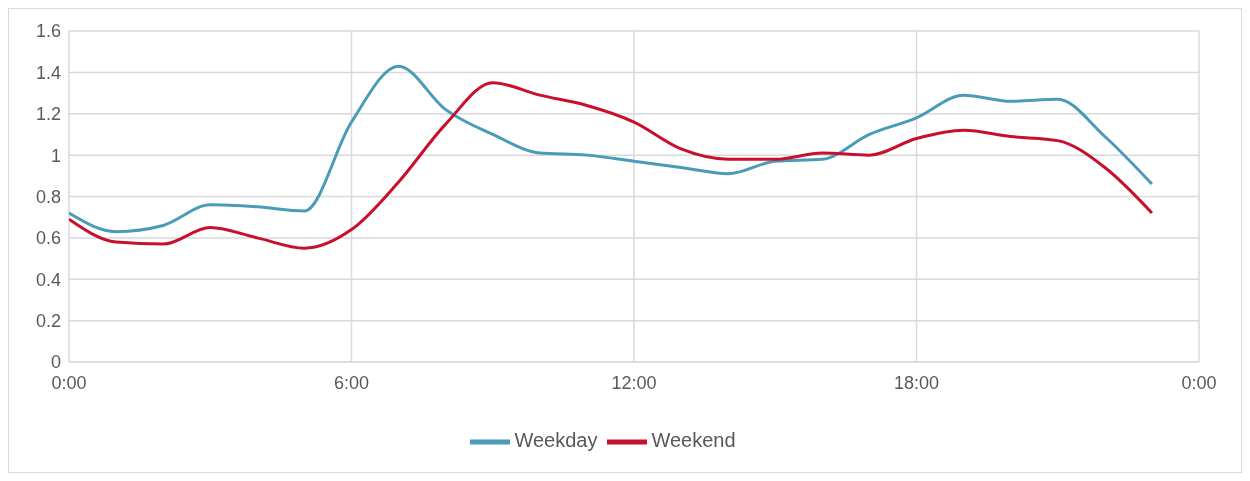 The width and height of the screenshot is (1250, 481). What do you see at coordinates (48, 31) in the screenshot?
I see `y-tick-label: 1.6` at bounding box center [48, 31].